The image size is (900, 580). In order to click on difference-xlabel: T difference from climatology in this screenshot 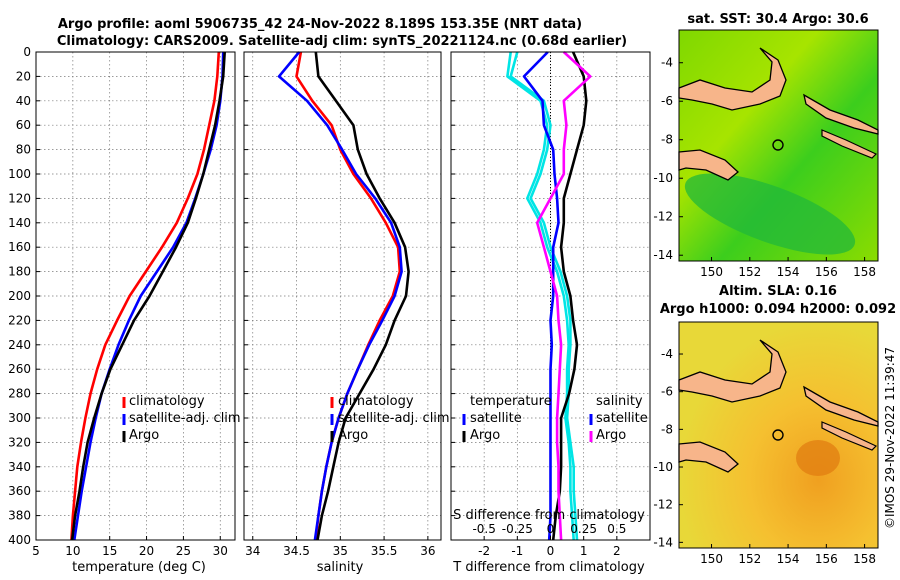, I will do `click(548, 567)`.